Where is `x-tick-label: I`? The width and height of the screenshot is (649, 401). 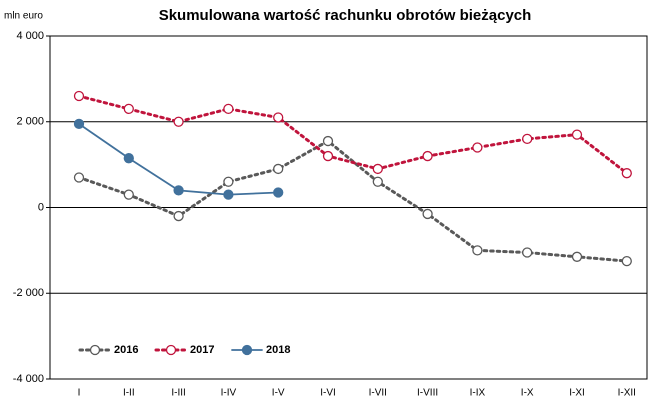 x-tick-label: I is located at coordinates (79, 393).